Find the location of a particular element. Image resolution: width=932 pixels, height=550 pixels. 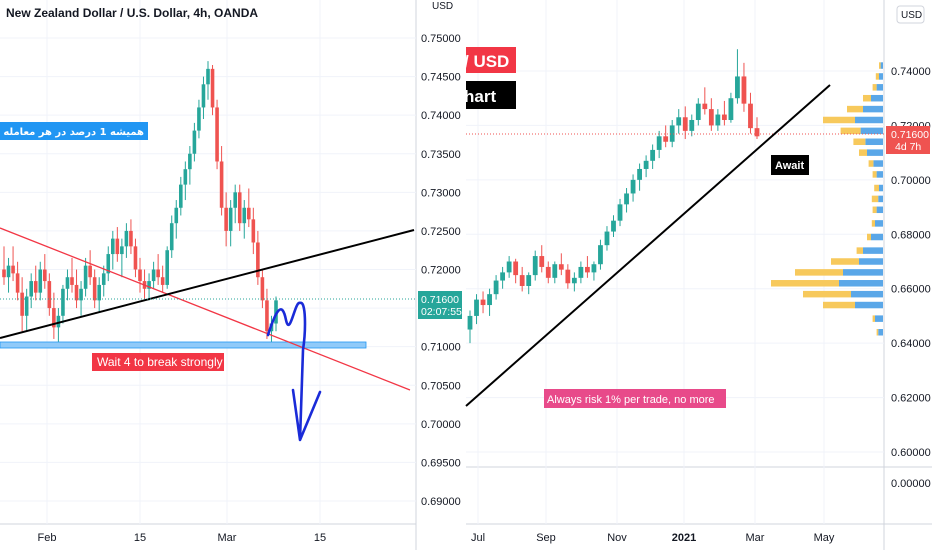

right-y-tick: 0.64000 is located at coordinates (911, 344).